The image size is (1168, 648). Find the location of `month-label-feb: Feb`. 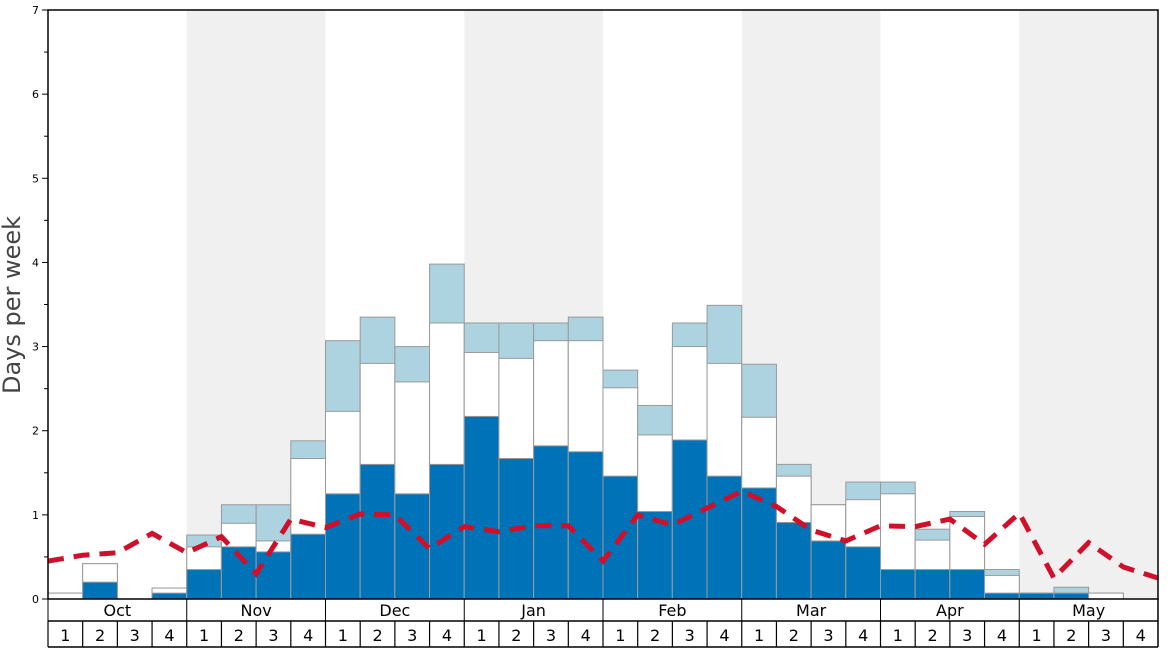

month-label-feb: Feb is located at coordinates (672, 610).